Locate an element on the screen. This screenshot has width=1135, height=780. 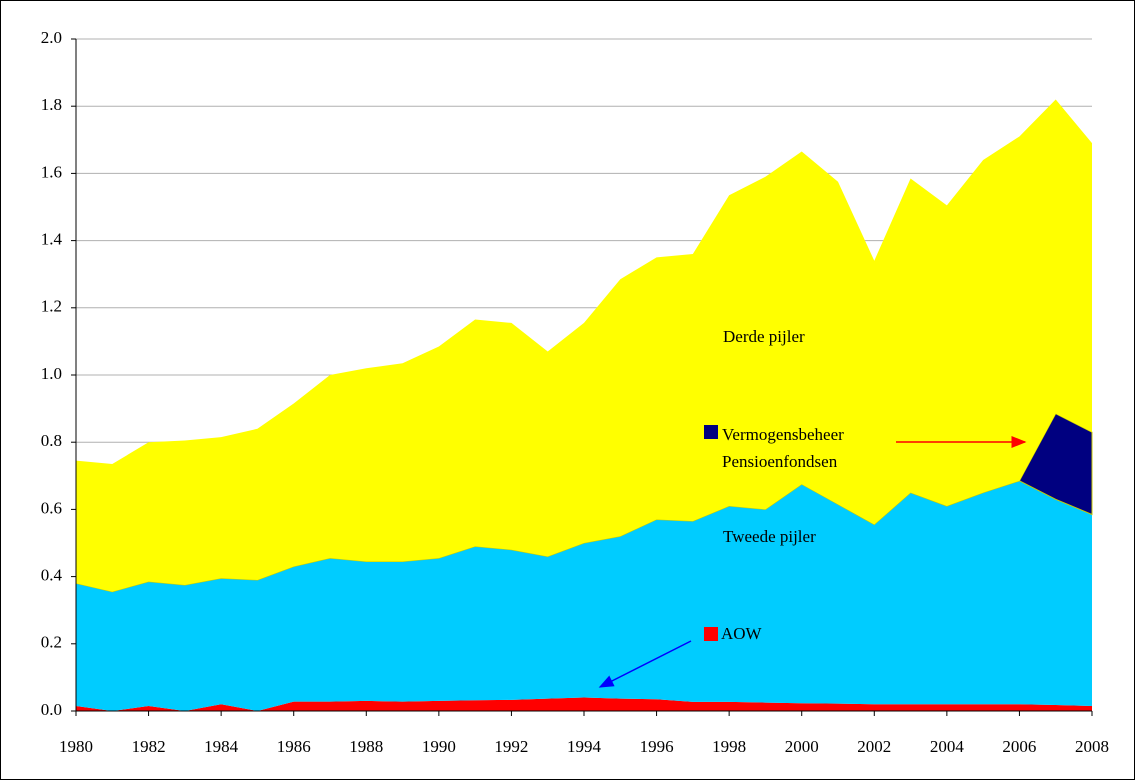
x-tick-label: 1996 is located at coordinates (657, 746).